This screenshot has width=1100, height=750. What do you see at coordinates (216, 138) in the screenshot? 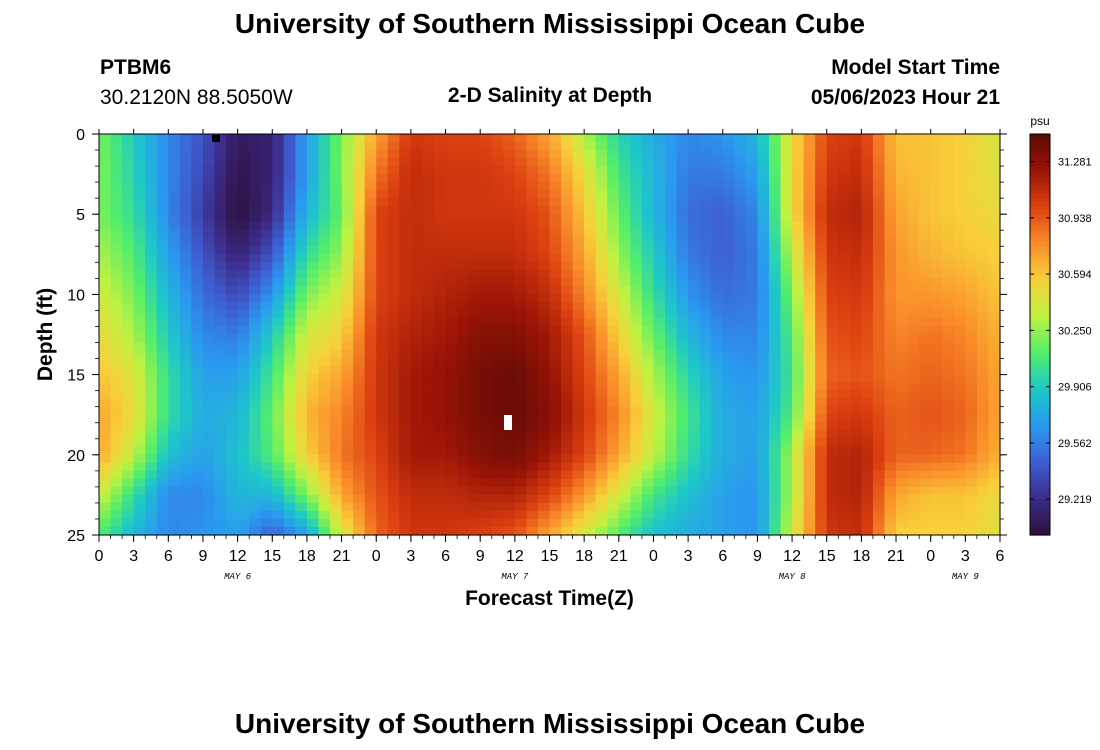
I see `surface-marker` at bounding box center [216, 138].